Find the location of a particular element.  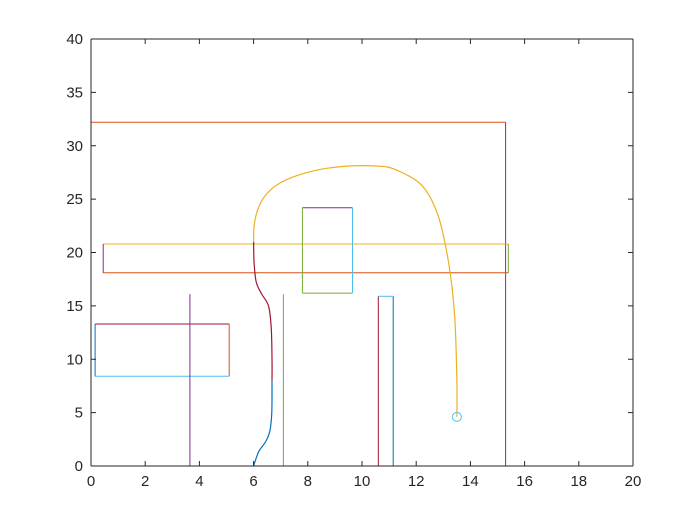

y-tick-label-2: 10 is located at coordinates (74, 359).